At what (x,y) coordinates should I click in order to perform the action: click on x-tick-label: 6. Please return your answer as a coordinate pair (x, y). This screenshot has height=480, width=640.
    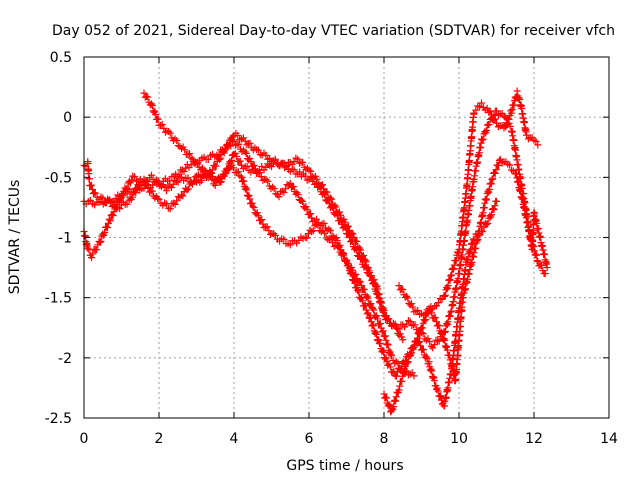
    Looking at the image, I should click on (309, 439).